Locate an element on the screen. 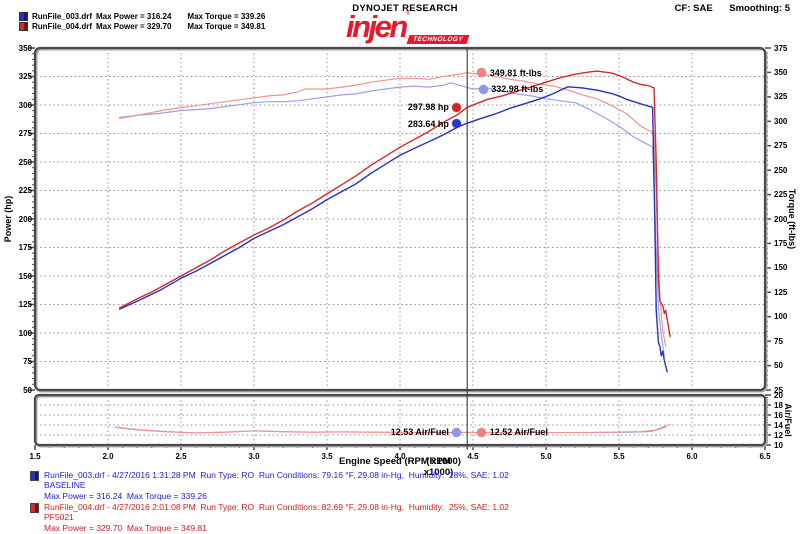 The image size is (800, 534). run1-max-line: Max Power = 316.24 Max Torque = 339.26 is located at coordinates (125, 495).